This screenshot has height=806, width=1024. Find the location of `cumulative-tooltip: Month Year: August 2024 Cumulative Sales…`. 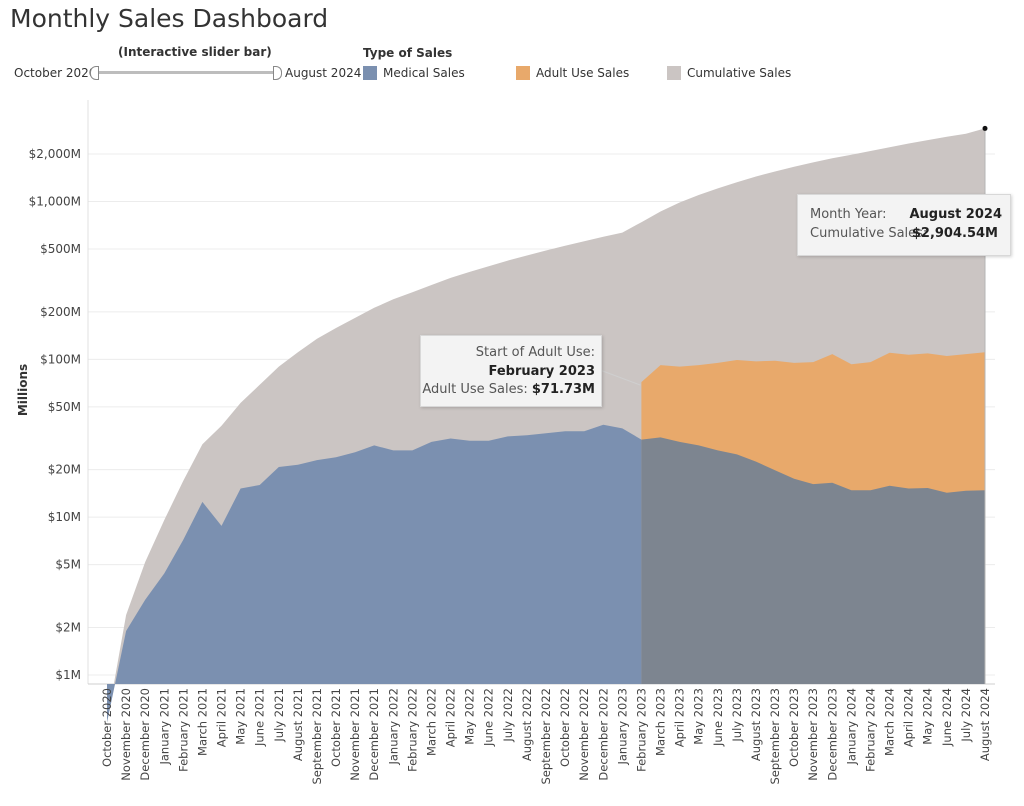

cumulative-tooltip: Month Year: August 2024 Cumulative Sales… is located at coordinates (904, 225).